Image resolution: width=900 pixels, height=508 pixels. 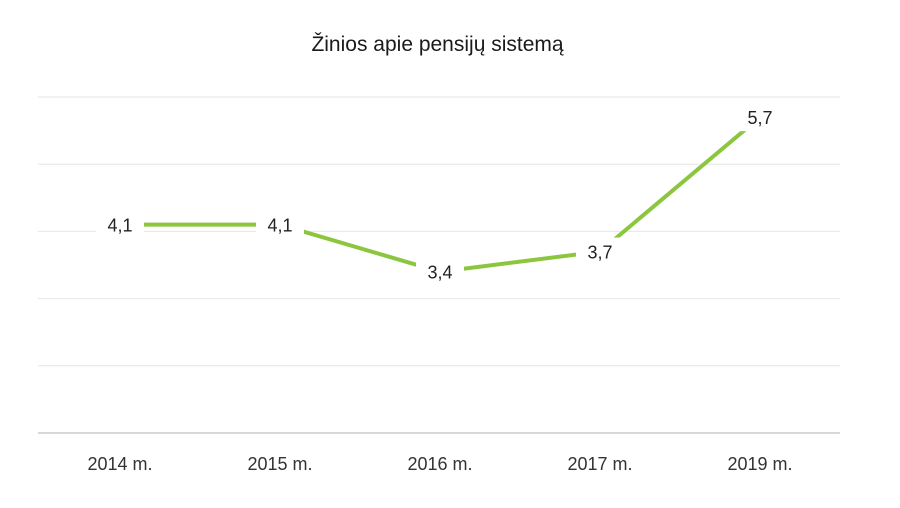 What do you see at coordinates (279, 464) in the screenshot?
I see `x-tick-label: 2015 m.` at bounding box center [279, 464].